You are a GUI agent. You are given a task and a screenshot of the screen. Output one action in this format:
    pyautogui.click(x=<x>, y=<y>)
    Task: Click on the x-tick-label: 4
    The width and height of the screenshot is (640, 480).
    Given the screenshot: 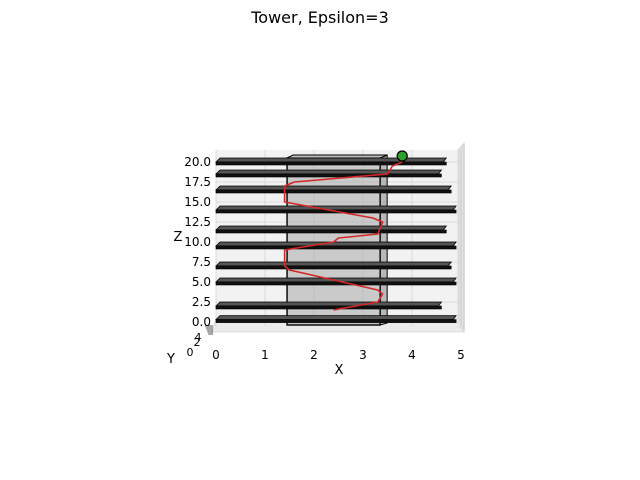 What is the action you would take?
    pyautogui.click(x=412, y=355)
    